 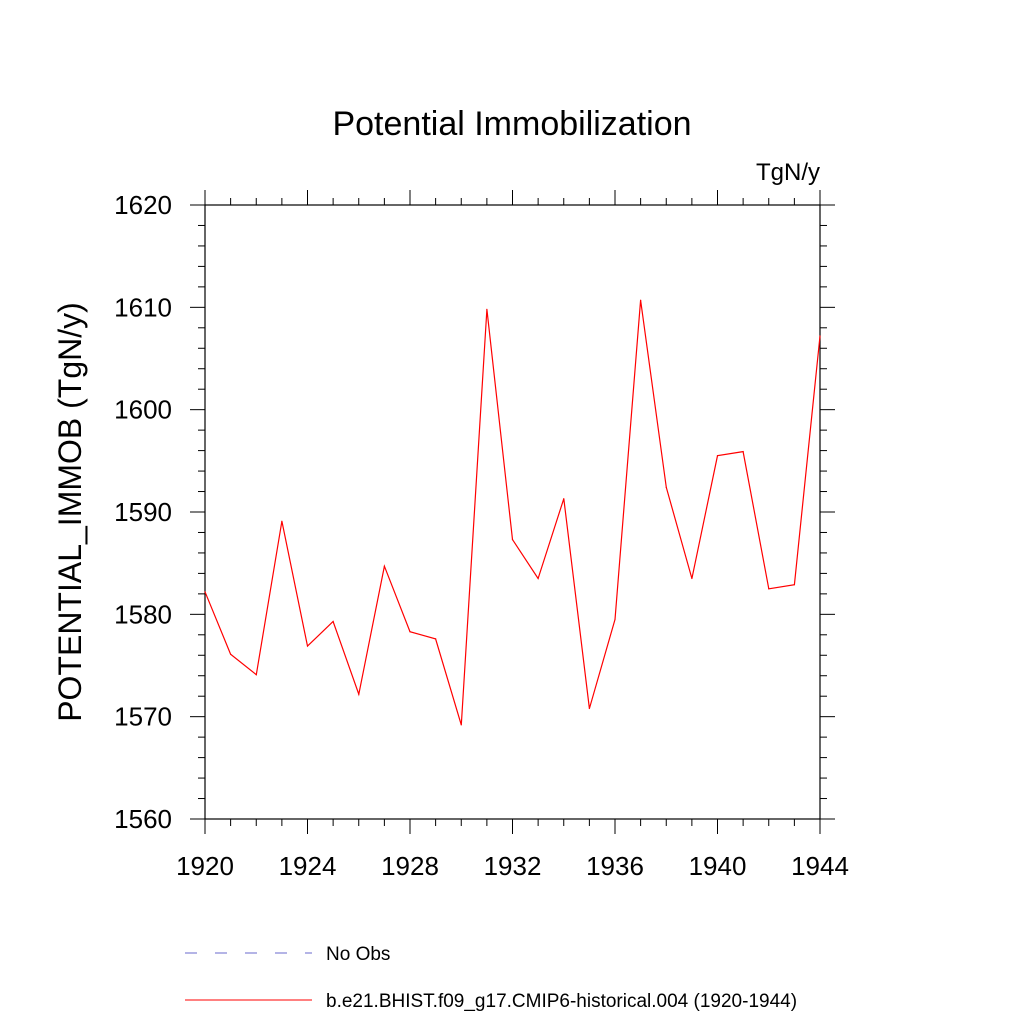 What do you see at coordinates (513, 866) in the screenshot?
I see `x-tick-label: 1932` at bounding box center [513, 866].